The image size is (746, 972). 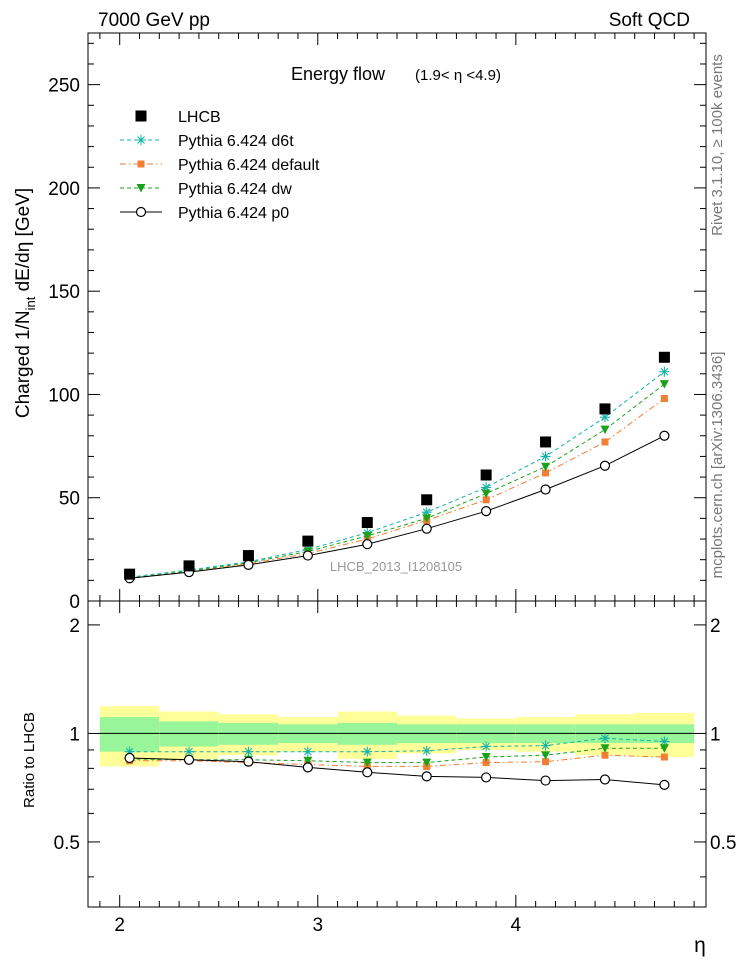 What do you see at coordinates (64, 395) in the screenshot?
I see `main-y-tick-label: 100` at bounding box center [64, 395].